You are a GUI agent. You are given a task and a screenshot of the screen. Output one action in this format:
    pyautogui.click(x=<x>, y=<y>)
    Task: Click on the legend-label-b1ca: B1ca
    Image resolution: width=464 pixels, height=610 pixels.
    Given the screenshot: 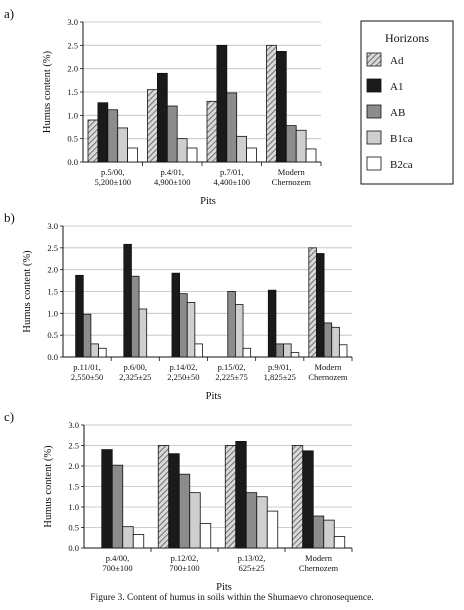 What is the action you would take?
    pyautogui.click(x=401, y=139)
    